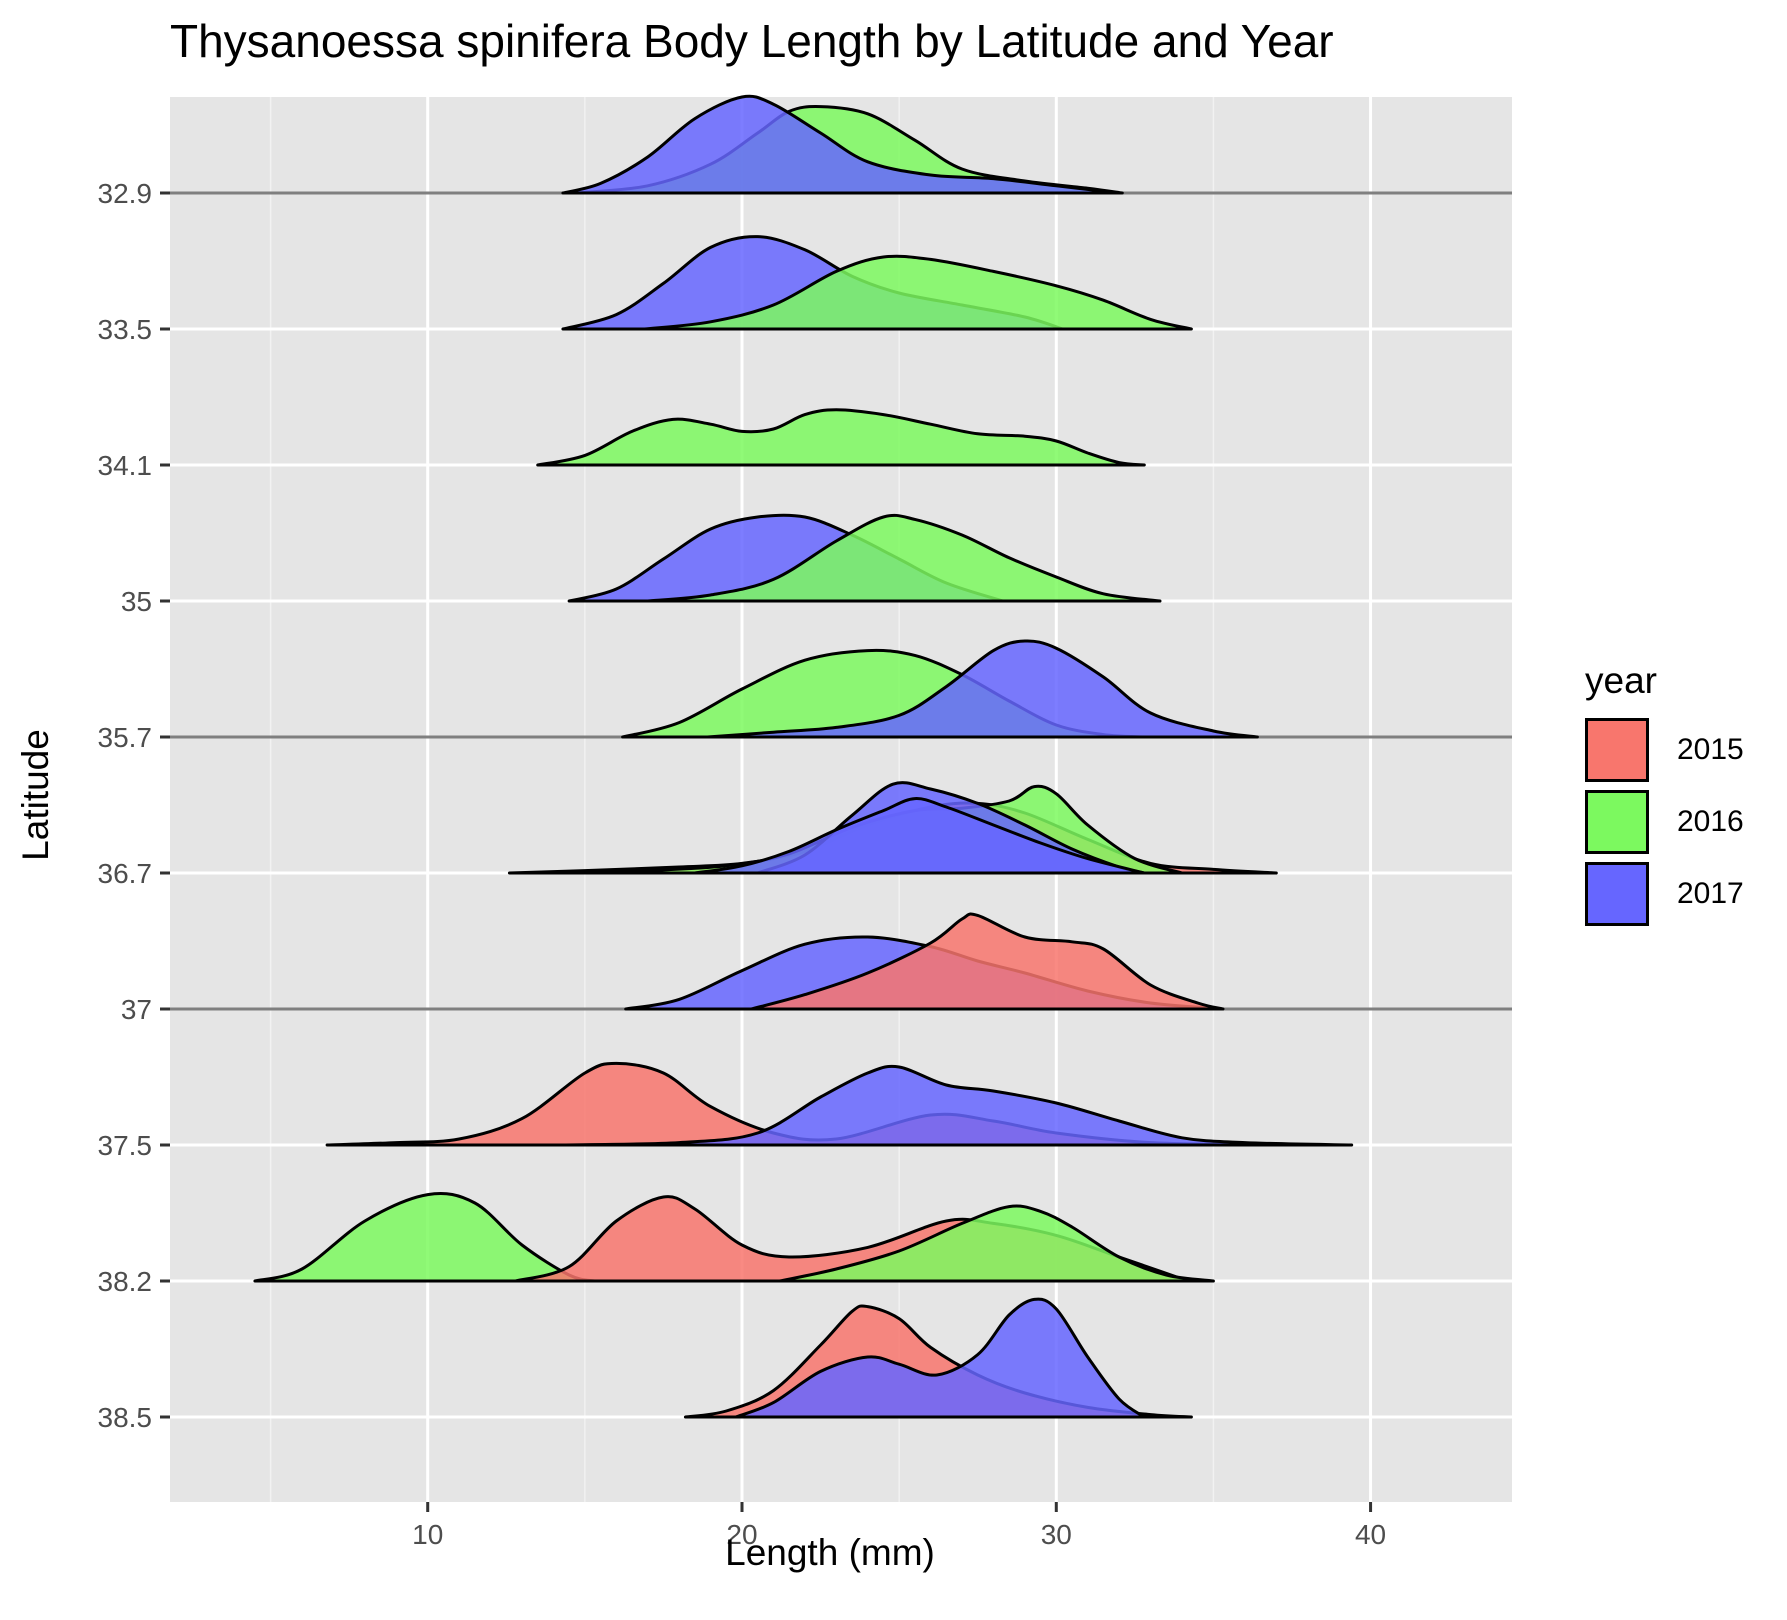 The width and height of the screenshot is (1787, 1620). Describe the element at coordinates (1621, 680) in the screenshot. I see `legend-title: year` at that location.